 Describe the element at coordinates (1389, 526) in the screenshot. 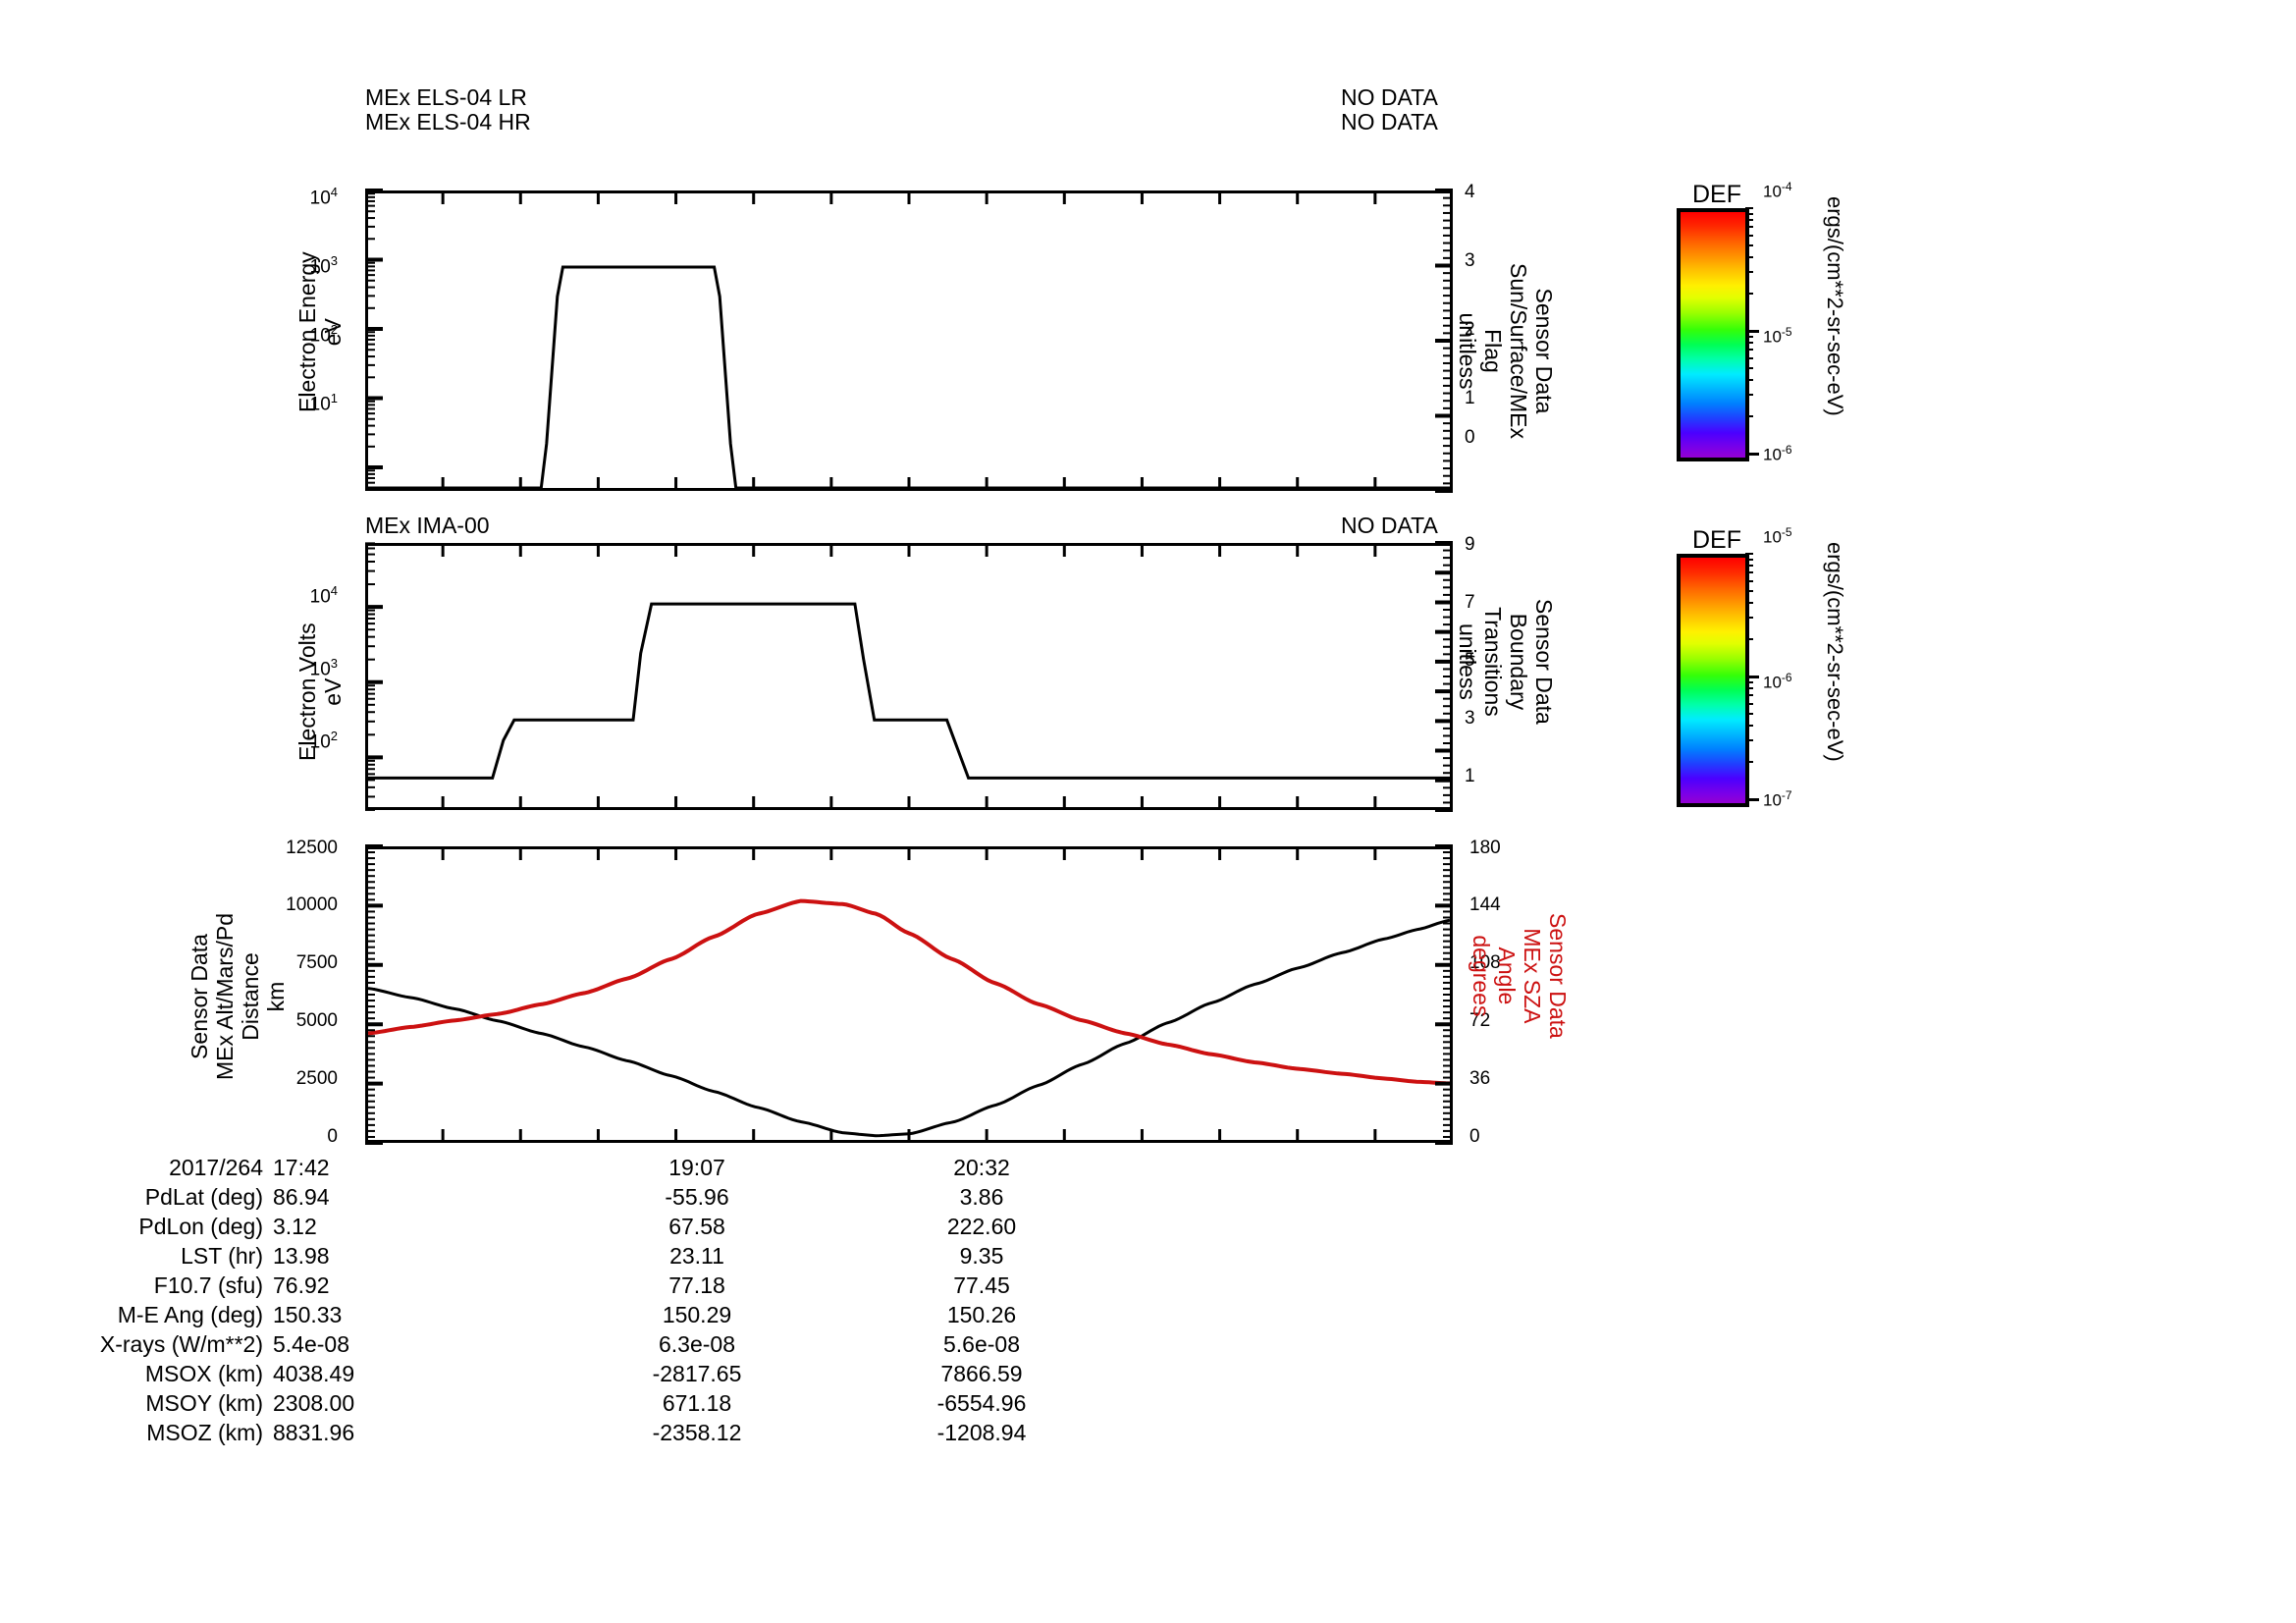

I see `panel2-header-right: NO DATA` at that location.